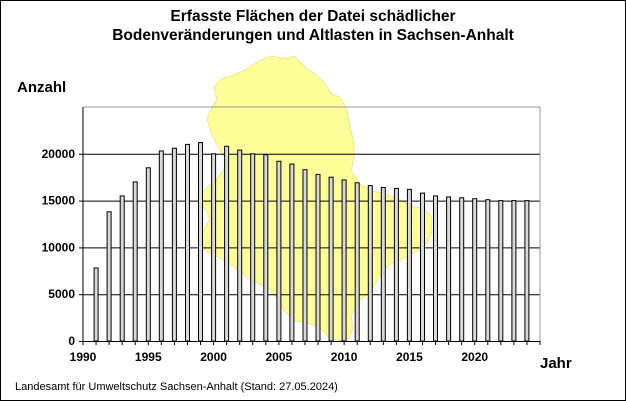 The image size is (626, 401). I want to click on bar-2024, so click(527, 271).